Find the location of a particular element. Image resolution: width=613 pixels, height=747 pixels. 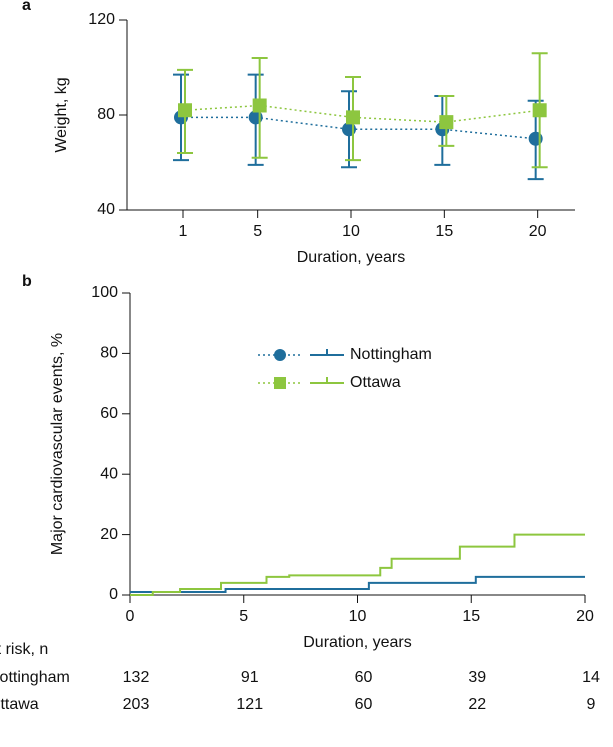

legend-label: Ottawa is located at coordinates (375, 382).